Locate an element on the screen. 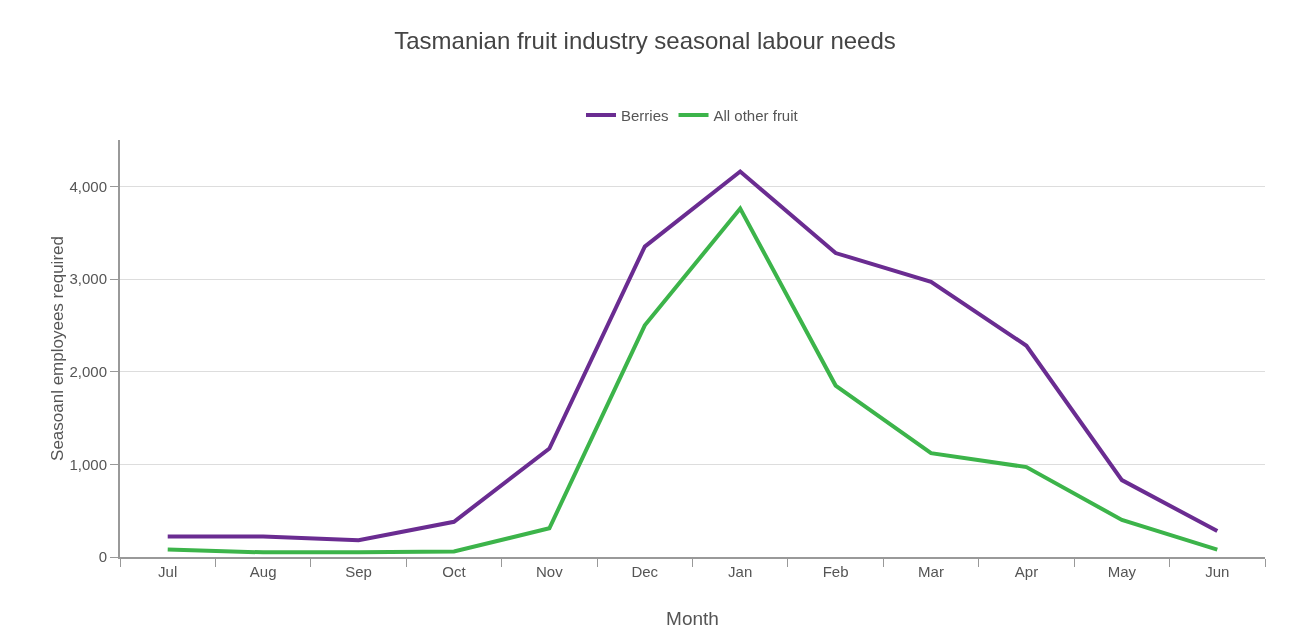 The height and width of the screenshot is (637, 1290). legend-label: All other fruit is located at coordinates (756, 115).